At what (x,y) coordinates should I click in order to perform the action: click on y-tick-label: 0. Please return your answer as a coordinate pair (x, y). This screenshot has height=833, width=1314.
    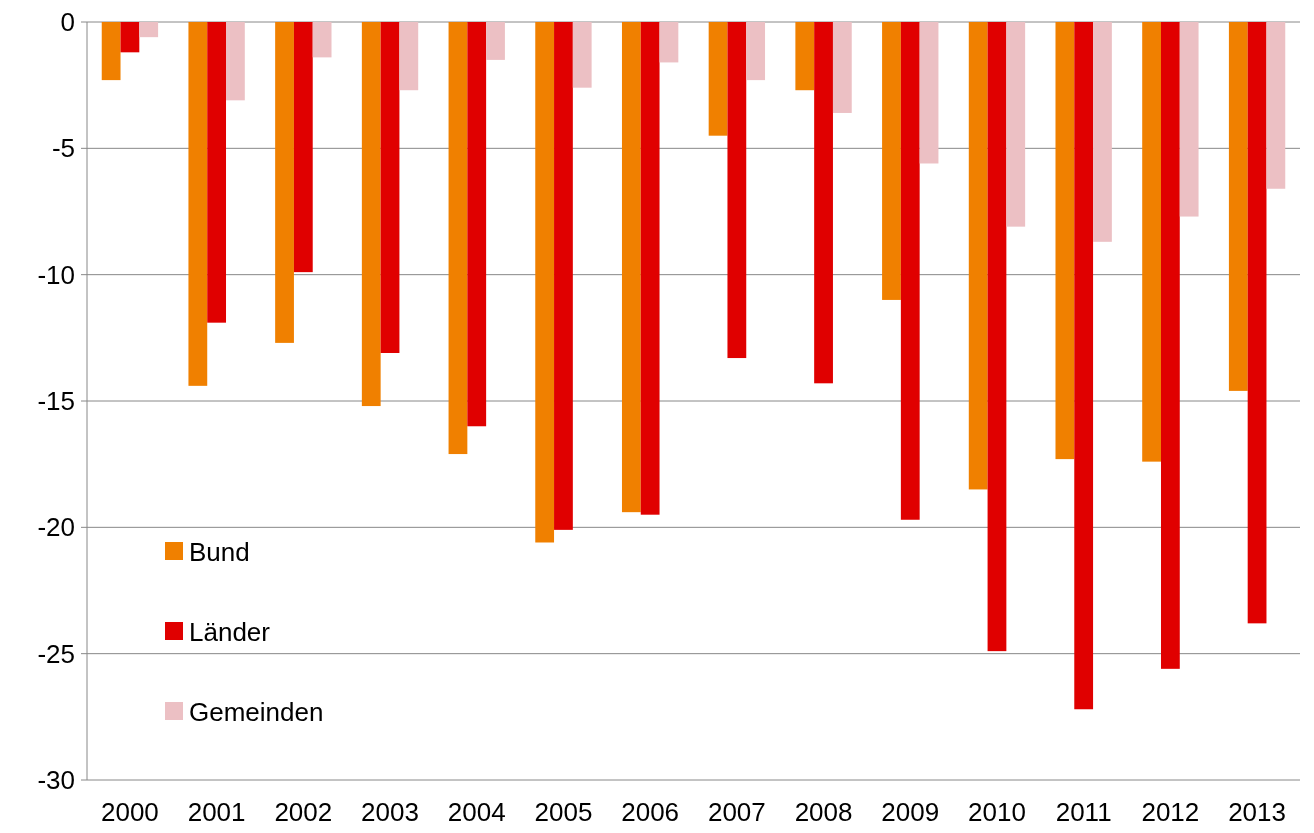
    Looking at the image, I should click on (67, 22).